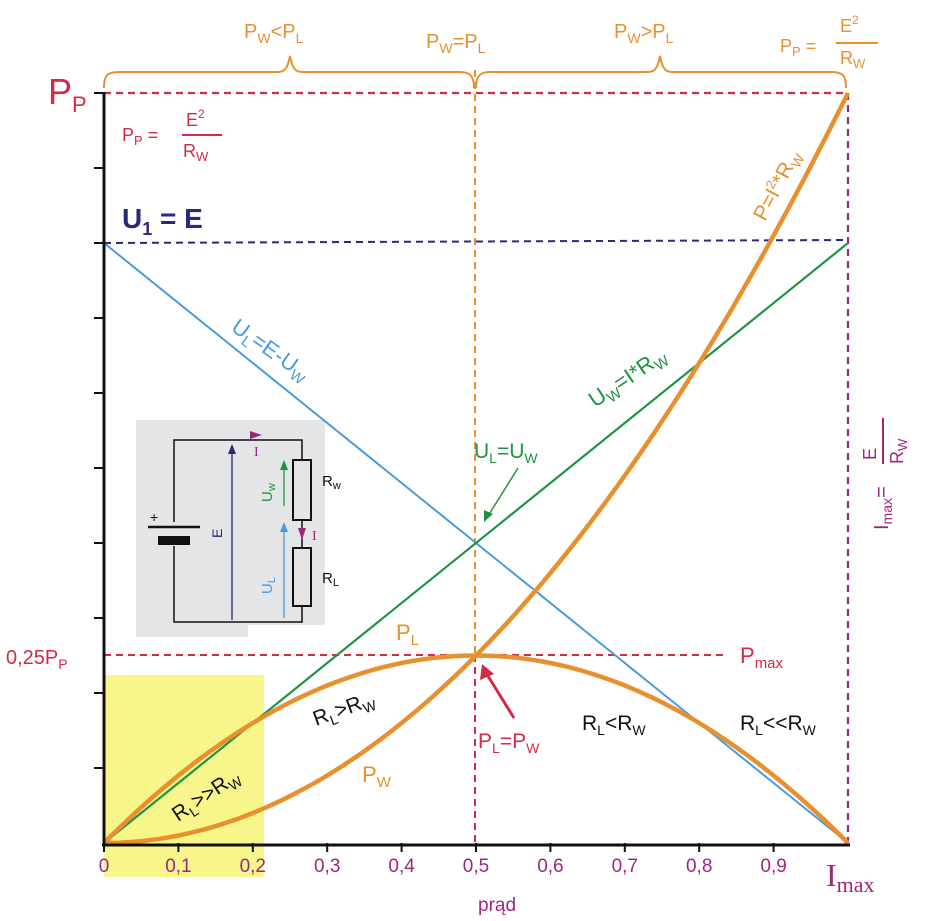  I want to click on highlight-region, so click(184, 776).